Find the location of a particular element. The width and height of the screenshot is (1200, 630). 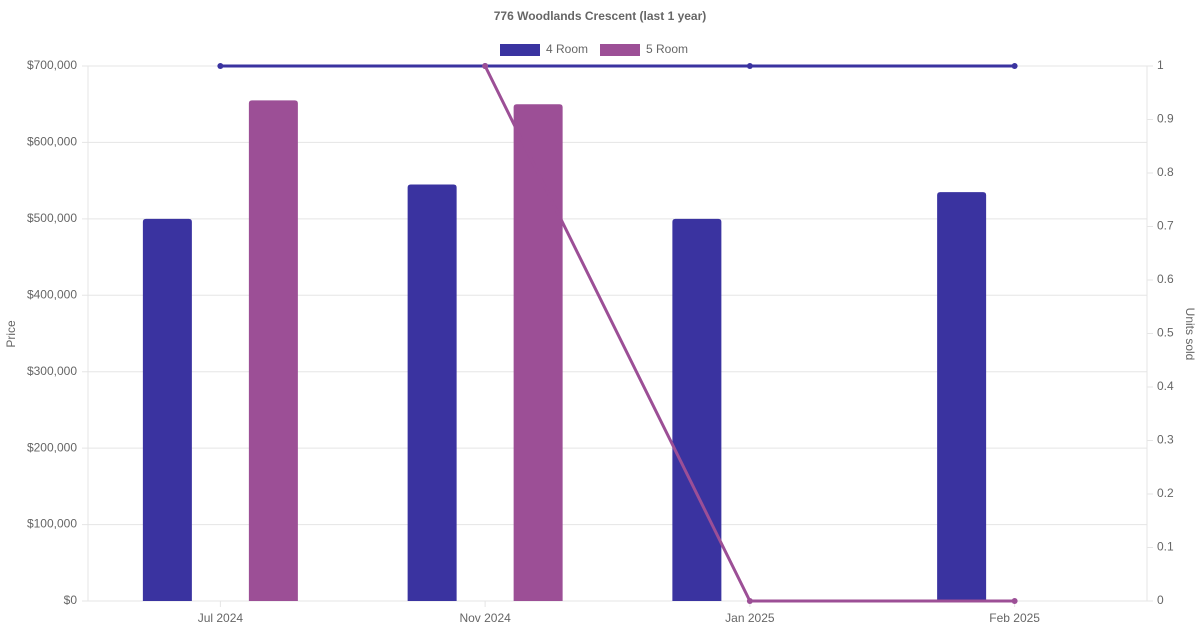

y-axis-title: Price is located at coordinates (11, 334).